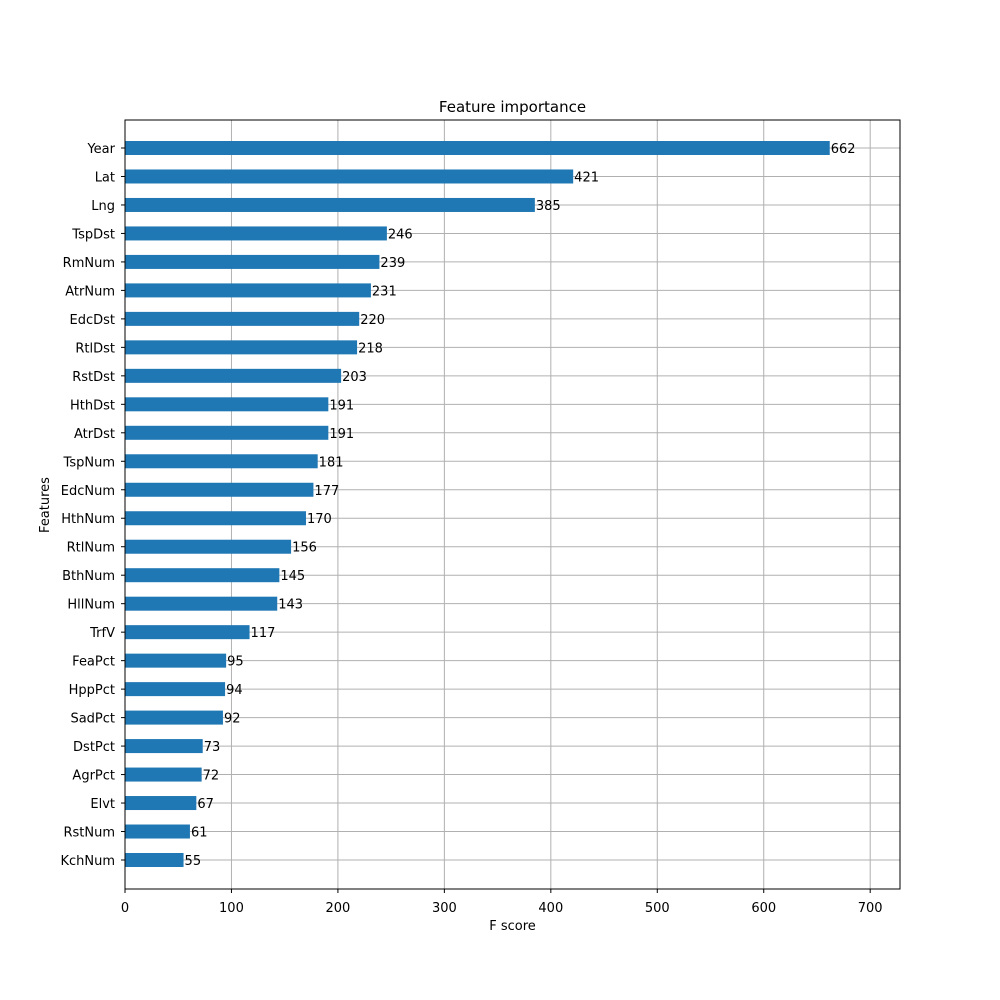  What do you see at coordinates (154, 860) in the screenshot?
I see `bar-kchnum` at bounding box center [154, 860].